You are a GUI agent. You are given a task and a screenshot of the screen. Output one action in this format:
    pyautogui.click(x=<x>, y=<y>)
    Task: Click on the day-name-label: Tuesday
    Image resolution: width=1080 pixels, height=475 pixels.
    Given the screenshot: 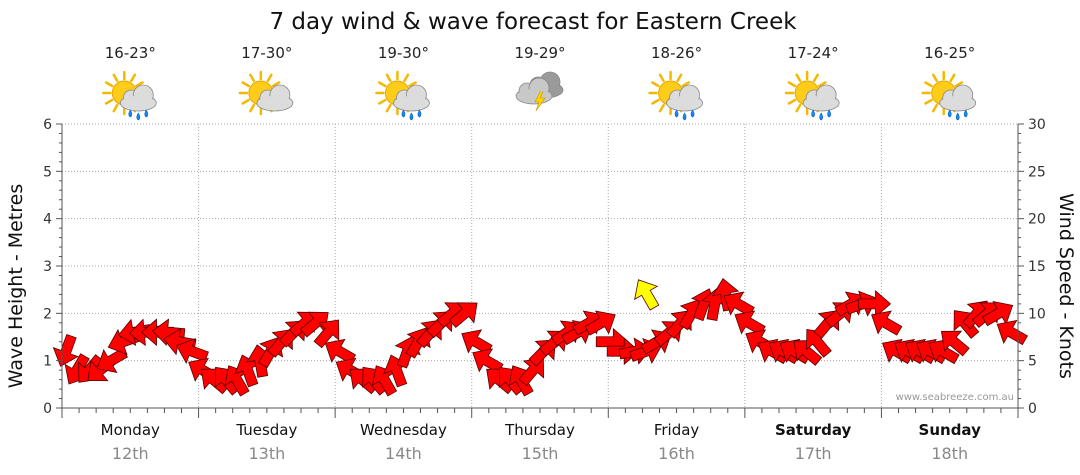 What is the action you would take?
    pyautogui.click(x=266, y=430)
    